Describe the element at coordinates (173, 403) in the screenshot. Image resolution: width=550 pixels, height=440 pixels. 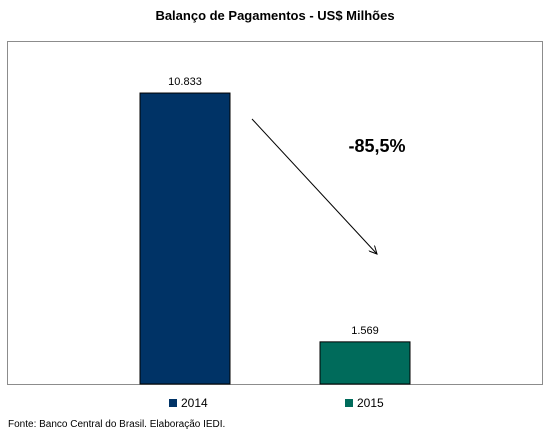
I see `legend-swatch-2014` at that location.